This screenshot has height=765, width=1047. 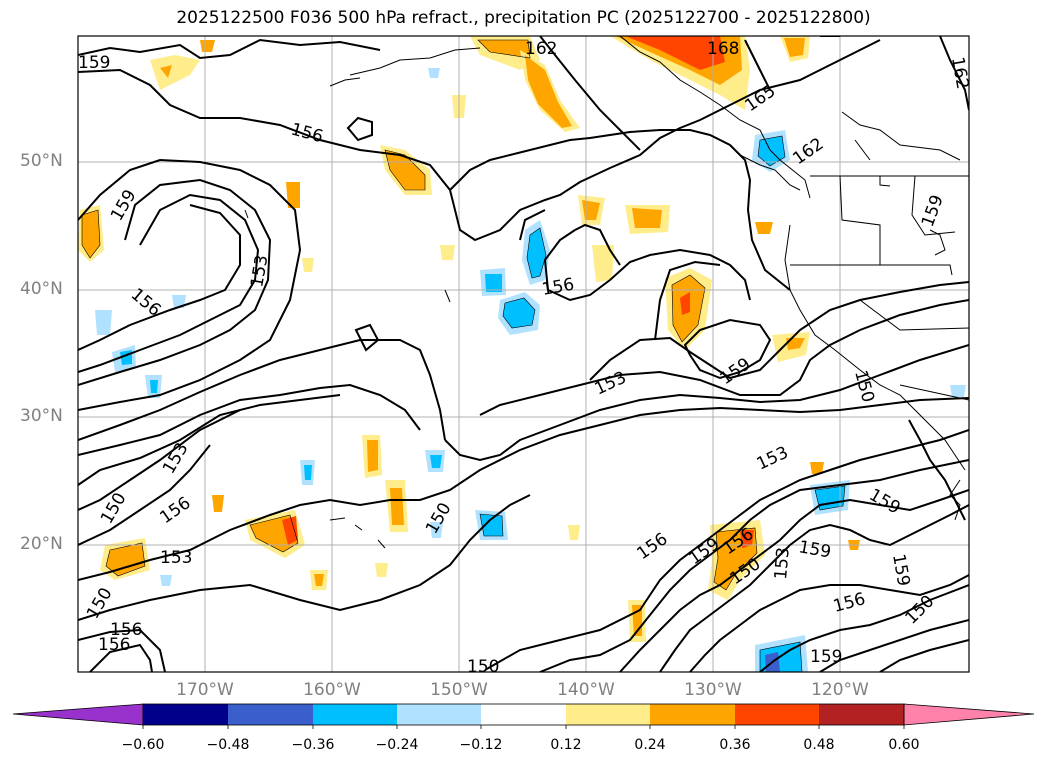 I want to click on lon-label-140w: 140°W, so click(x=586, y=690).